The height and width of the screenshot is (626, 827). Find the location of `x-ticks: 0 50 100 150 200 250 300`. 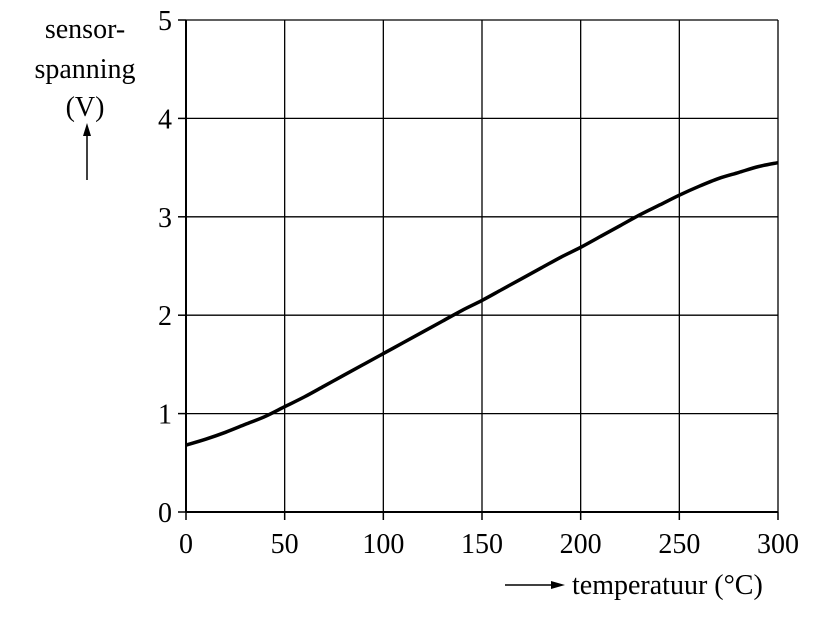

x-ticks: 0 50 100 150 200 250 300 is located at coordinates (489, 536).